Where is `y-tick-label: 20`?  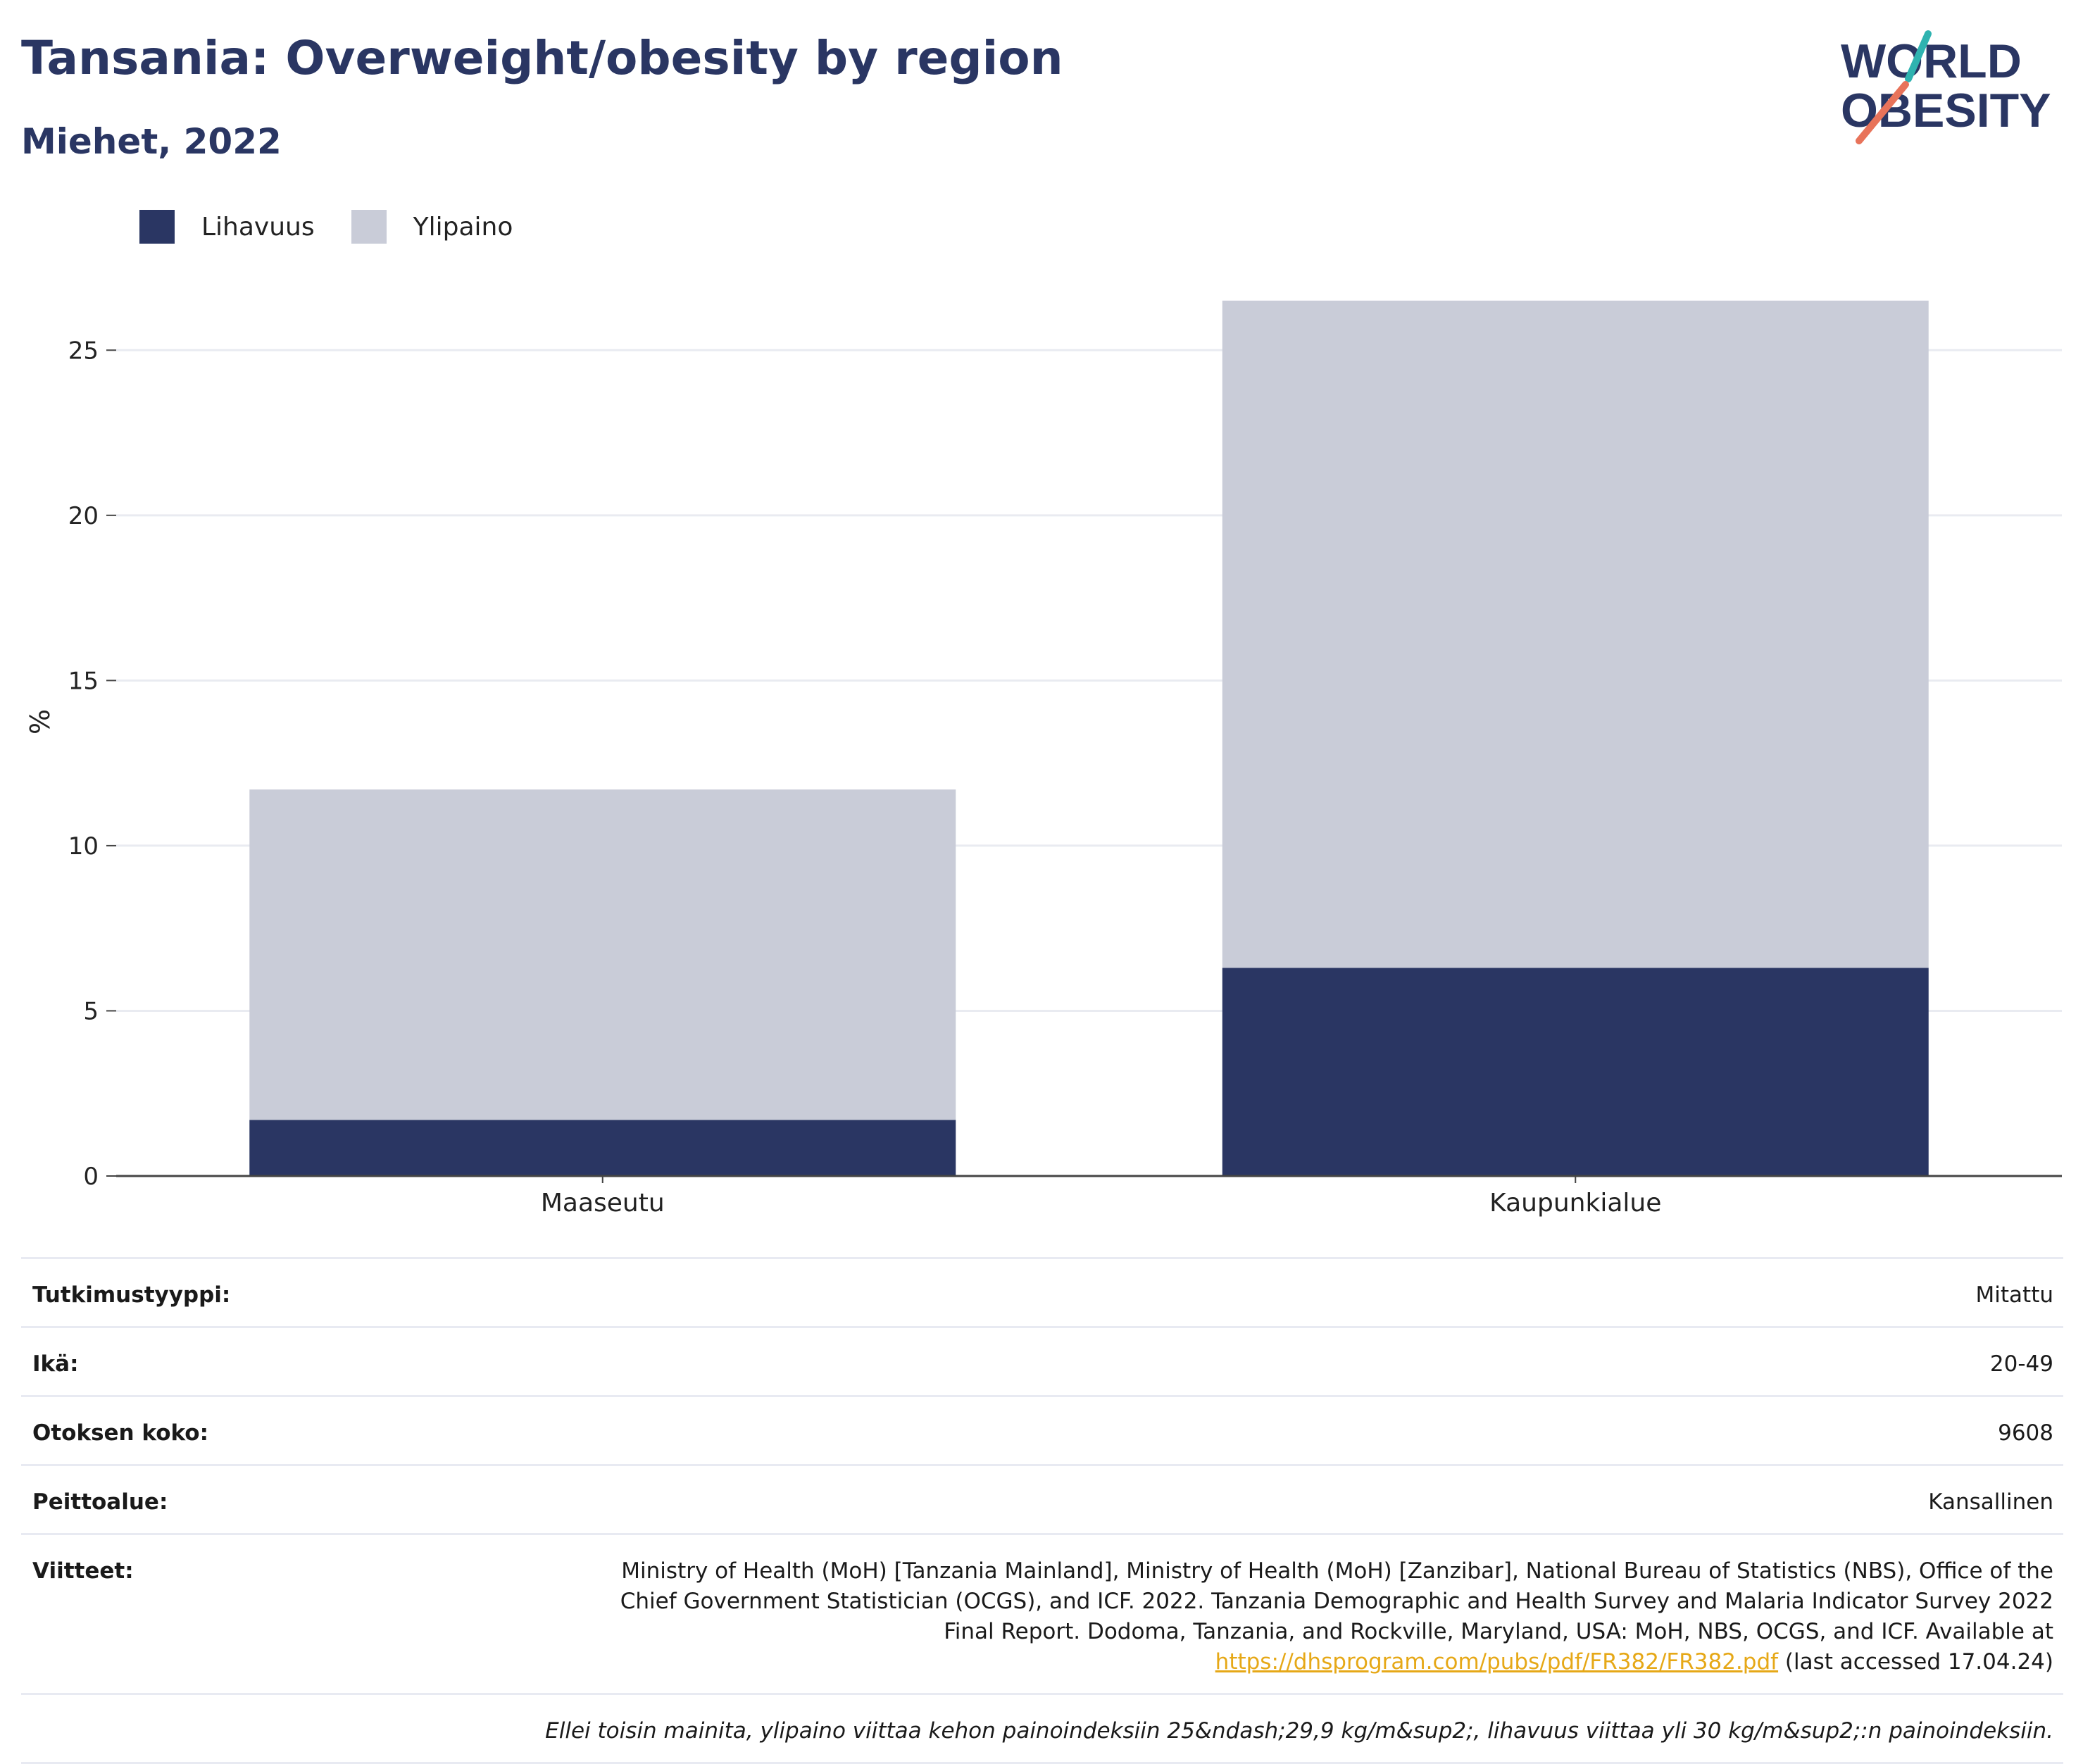
y-tick-label: 20 is located at coordinates (83, 516).